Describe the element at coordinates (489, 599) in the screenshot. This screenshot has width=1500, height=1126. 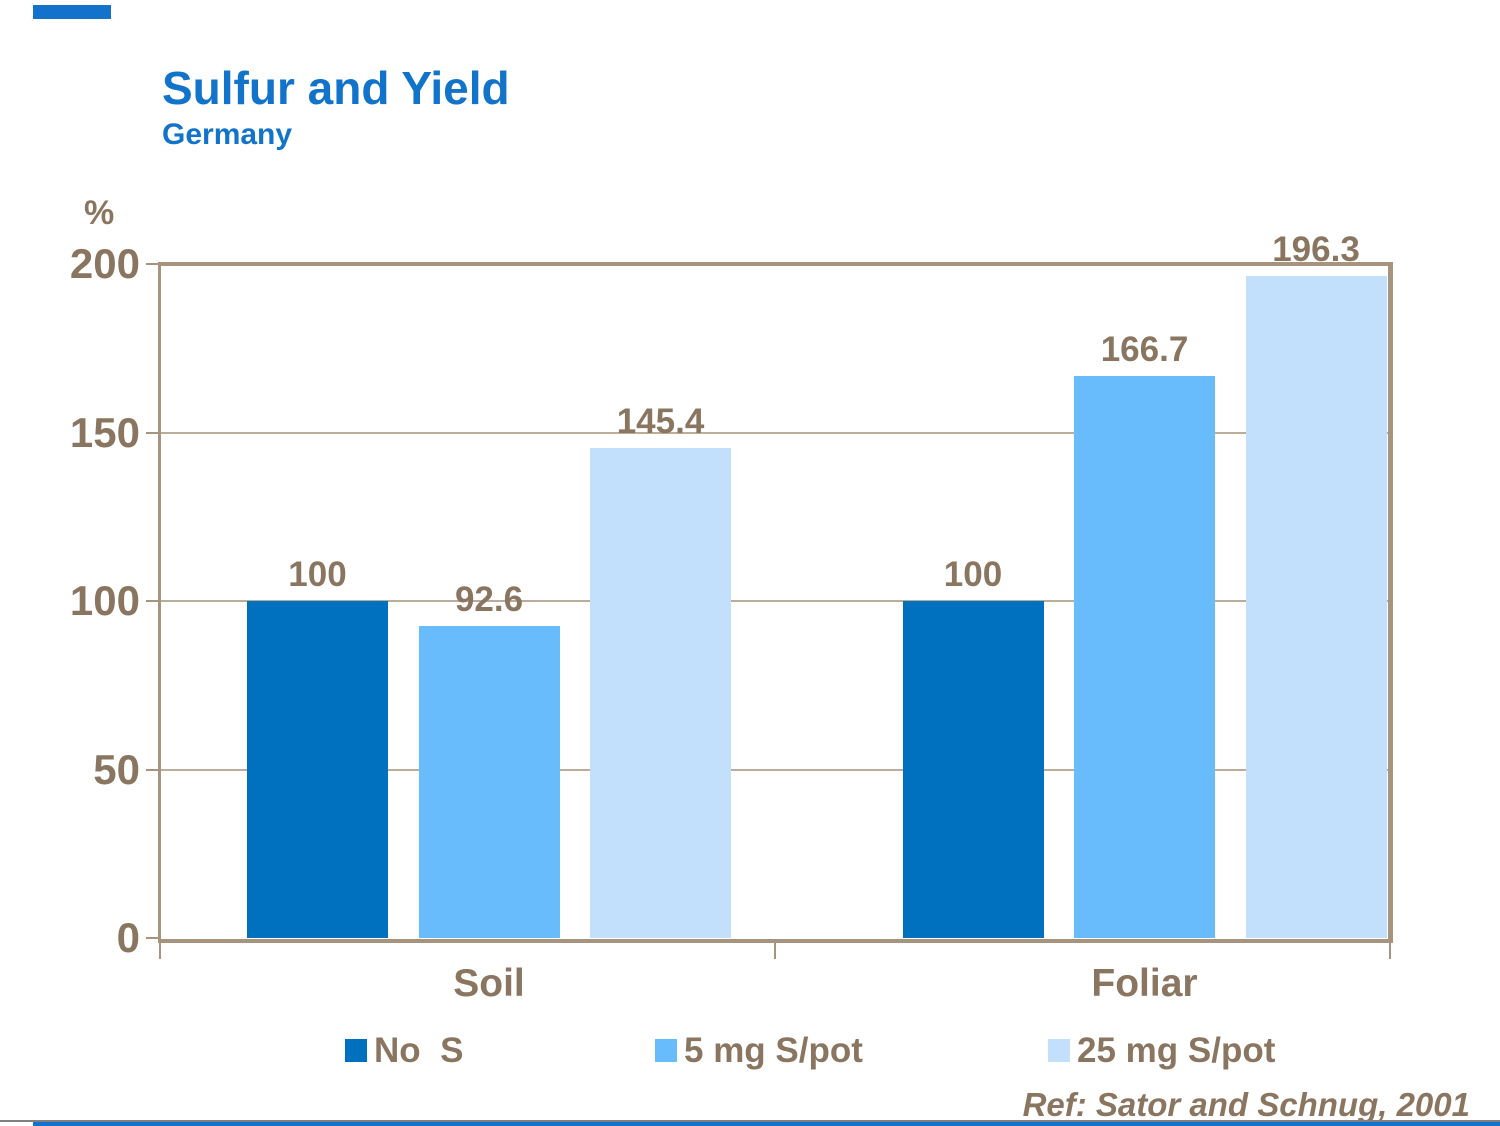
I see `bar-value-label: 92.6` at that location.